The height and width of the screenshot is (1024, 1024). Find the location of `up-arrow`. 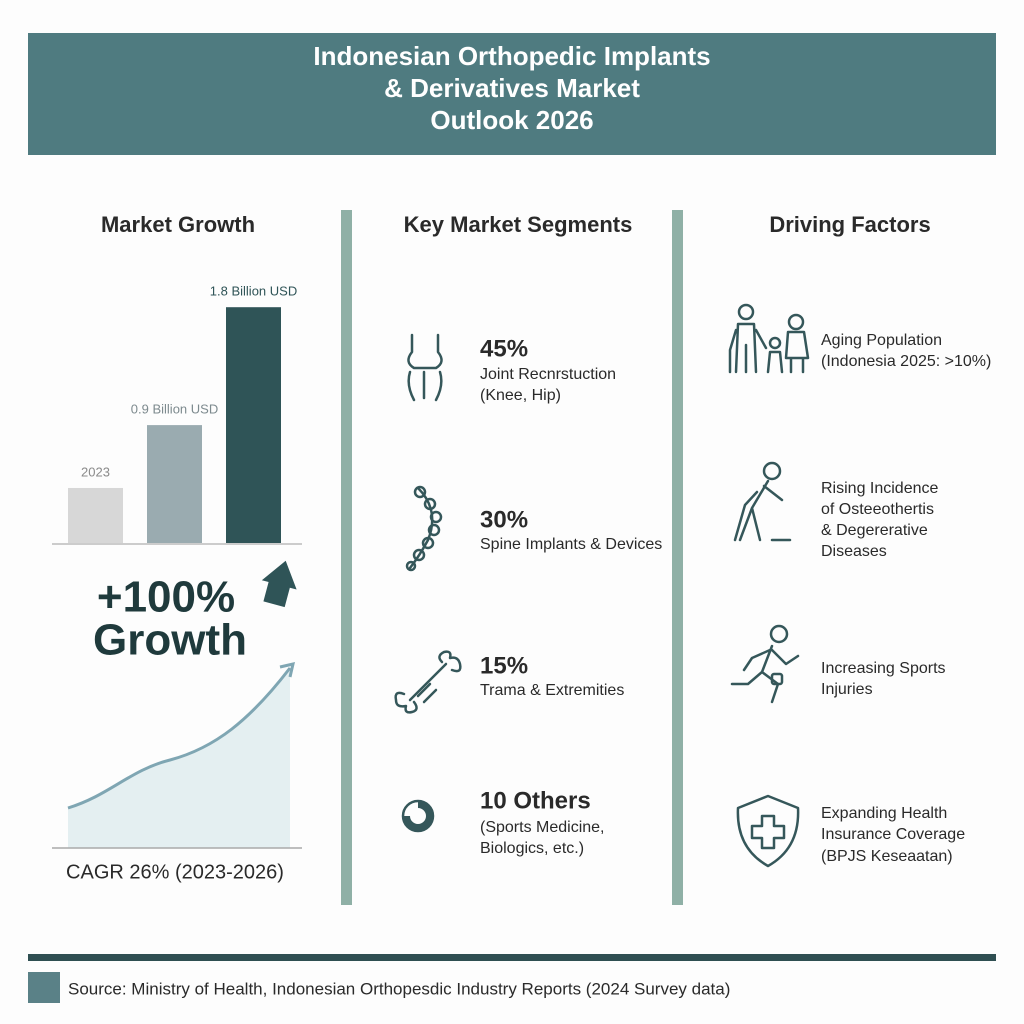

up-arrow is located at coordinates (279, 584).